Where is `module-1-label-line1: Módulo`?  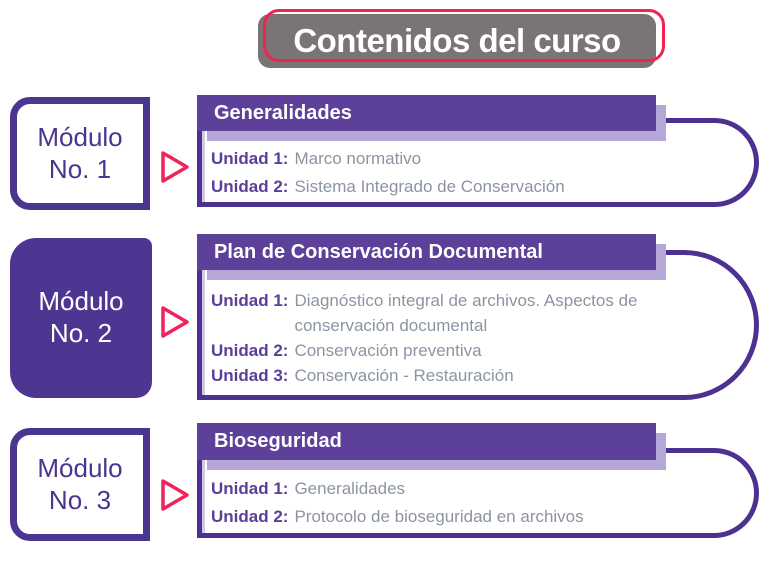 module-1-label-line1: Módulo is located at coordinates (80, 136).